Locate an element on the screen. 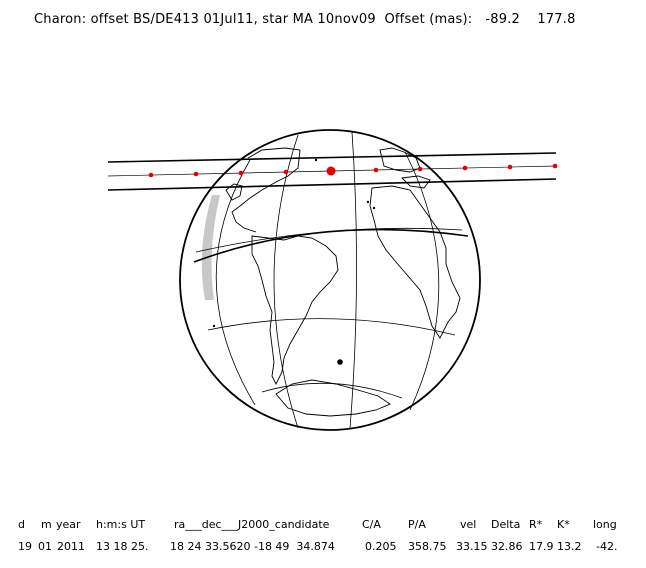  cell-day: 19 is located at coordinates (25, 546).